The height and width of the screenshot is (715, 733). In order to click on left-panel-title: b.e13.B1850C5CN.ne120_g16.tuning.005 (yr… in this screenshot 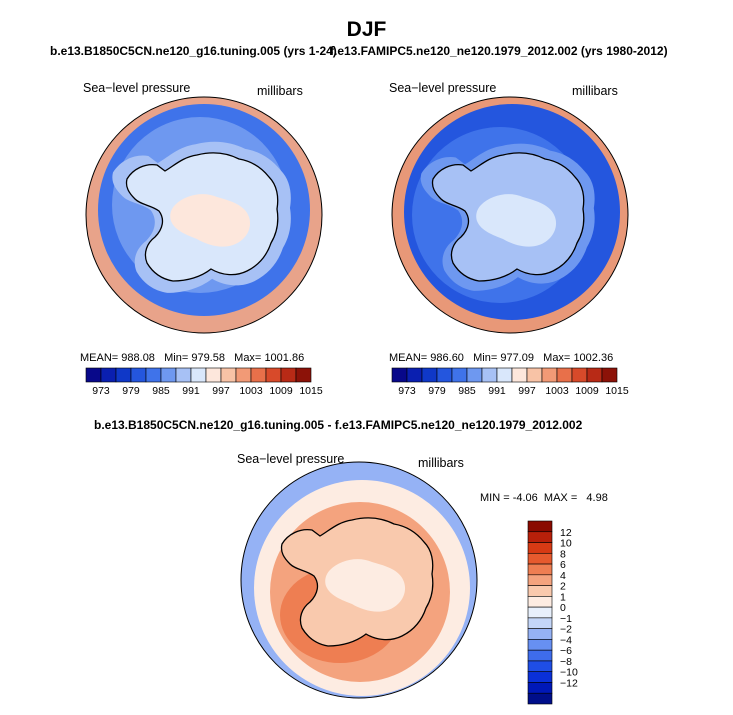, I will do `click(193, 51)`.